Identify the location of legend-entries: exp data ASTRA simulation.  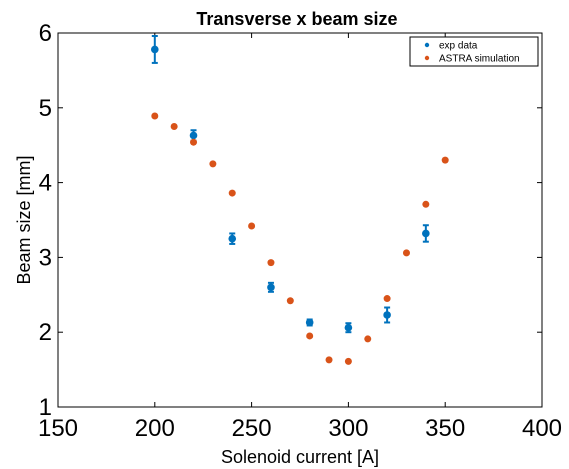
(472, 53).